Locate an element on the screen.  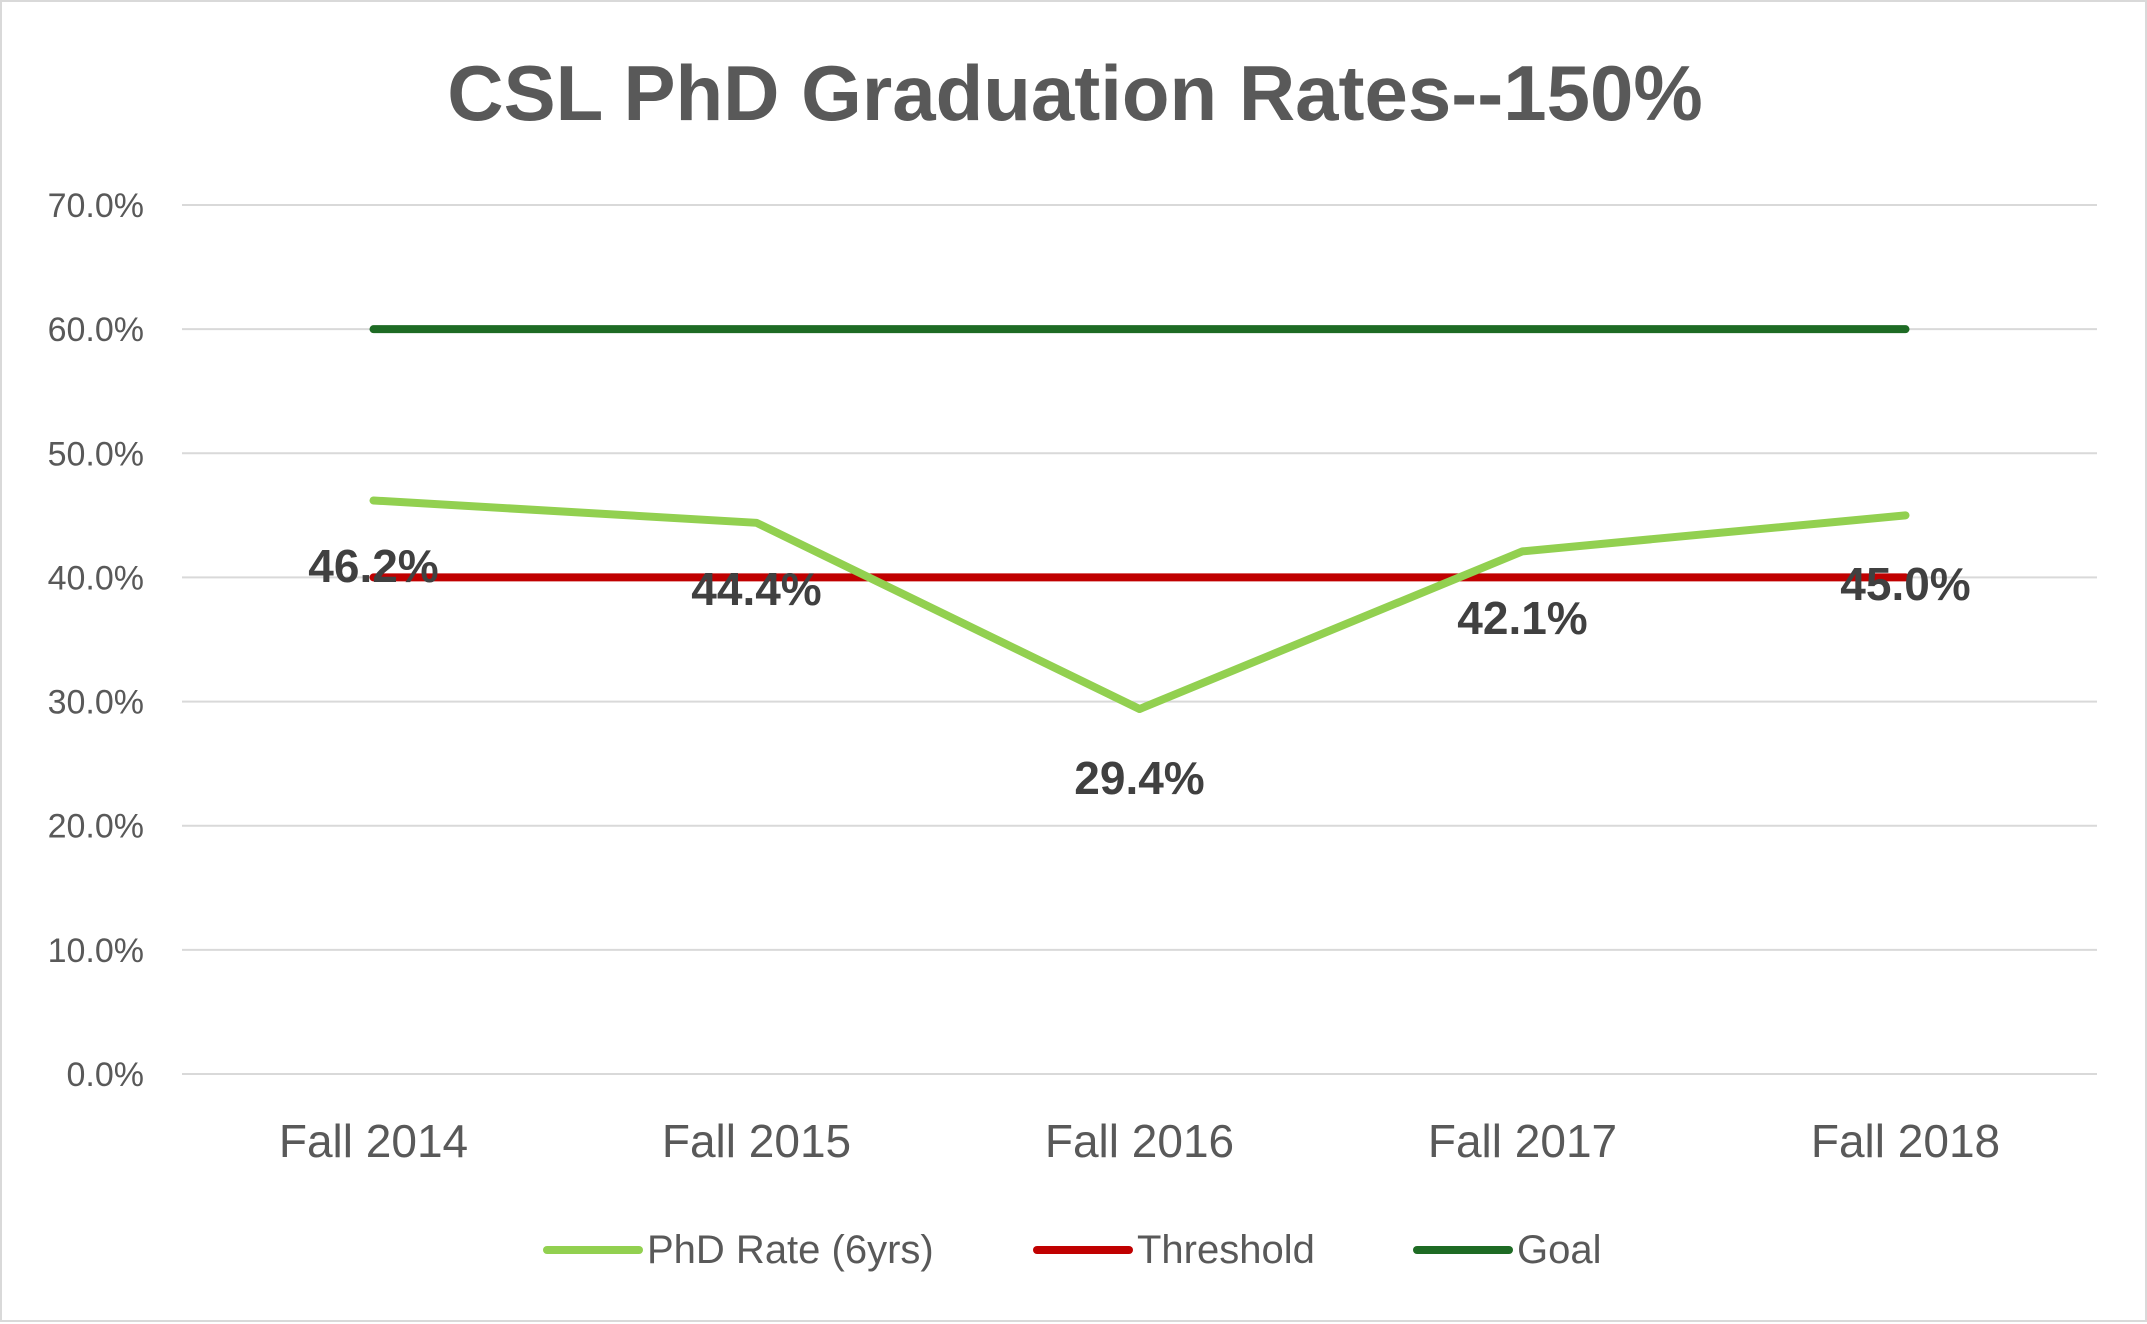
legend-label: Goal is located at coordinates (1559, 1250).